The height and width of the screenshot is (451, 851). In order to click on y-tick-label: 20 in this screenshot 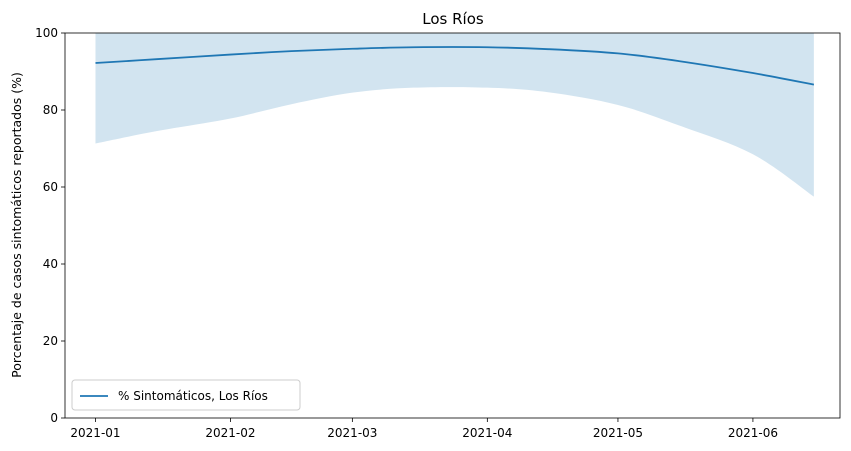, I will do `click(50, 341)`.